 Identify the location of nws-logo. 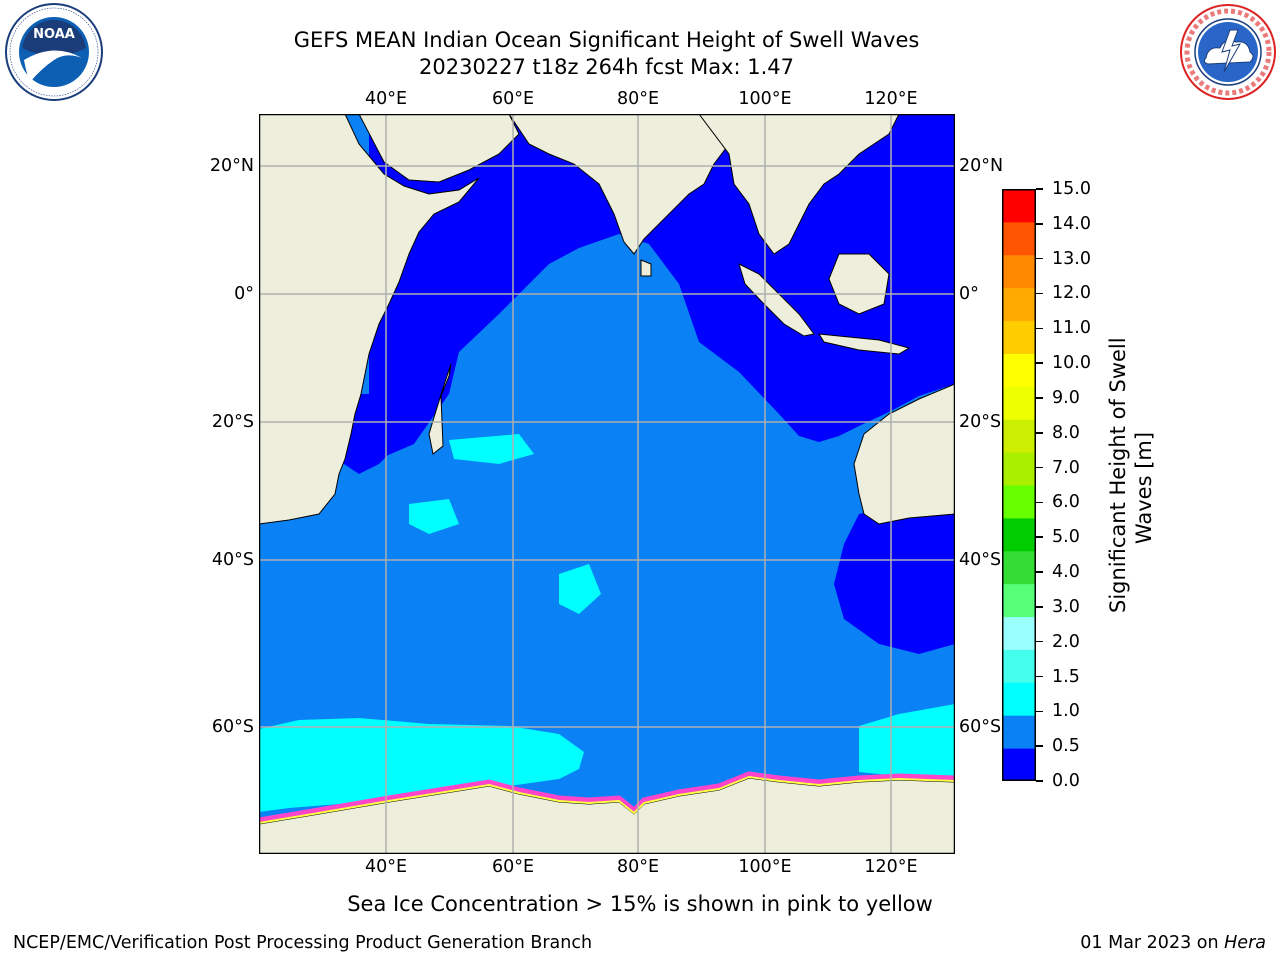
(1228, 52).